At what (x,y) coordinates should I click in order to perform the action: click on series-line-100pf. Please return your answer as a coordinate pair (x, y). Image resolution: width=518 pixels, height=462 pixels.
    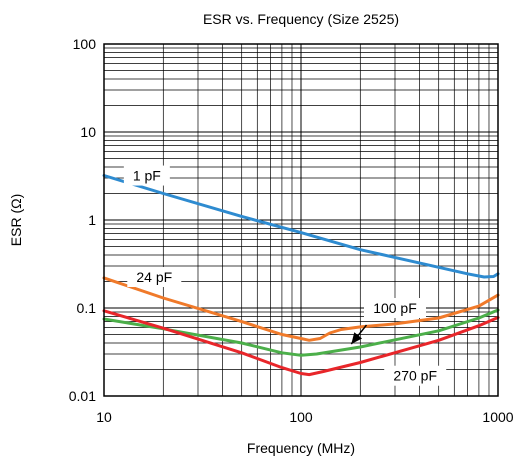
    Looking at the image, I should click on (301, 332).